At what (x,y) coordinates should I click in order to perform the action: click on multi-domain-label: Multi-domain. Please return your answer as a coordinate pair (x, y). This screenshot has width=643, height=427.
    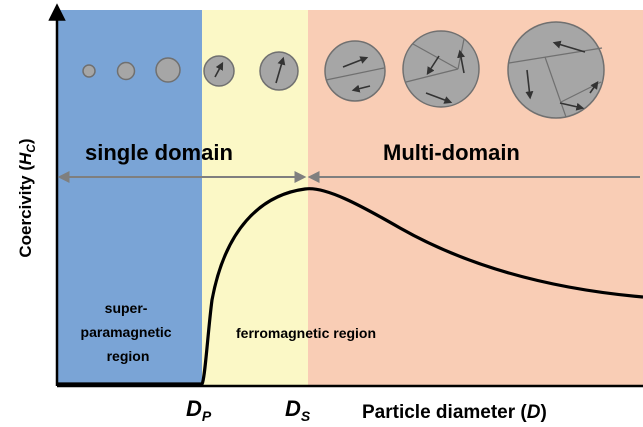
    Looking at the image, I should click on (451, 152).